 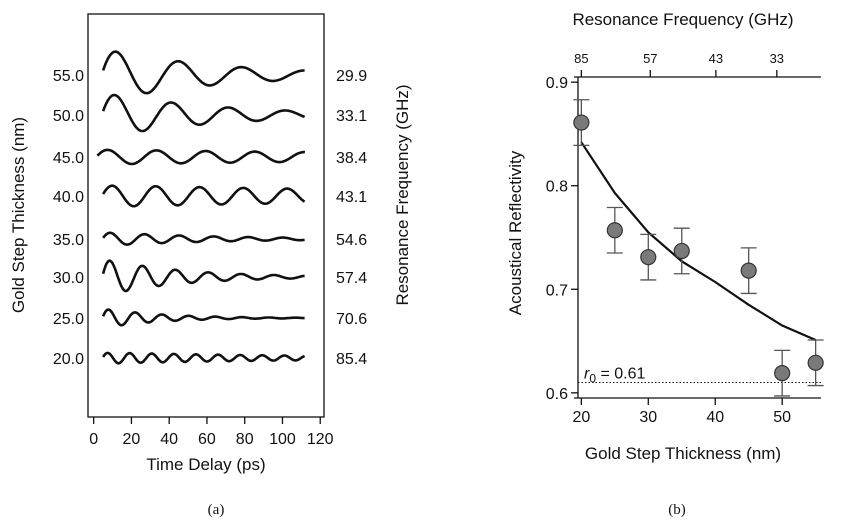 I want to click on panel-b-x-axis-title: Gold Step Thickness (nm), so click(x=683, y=453).